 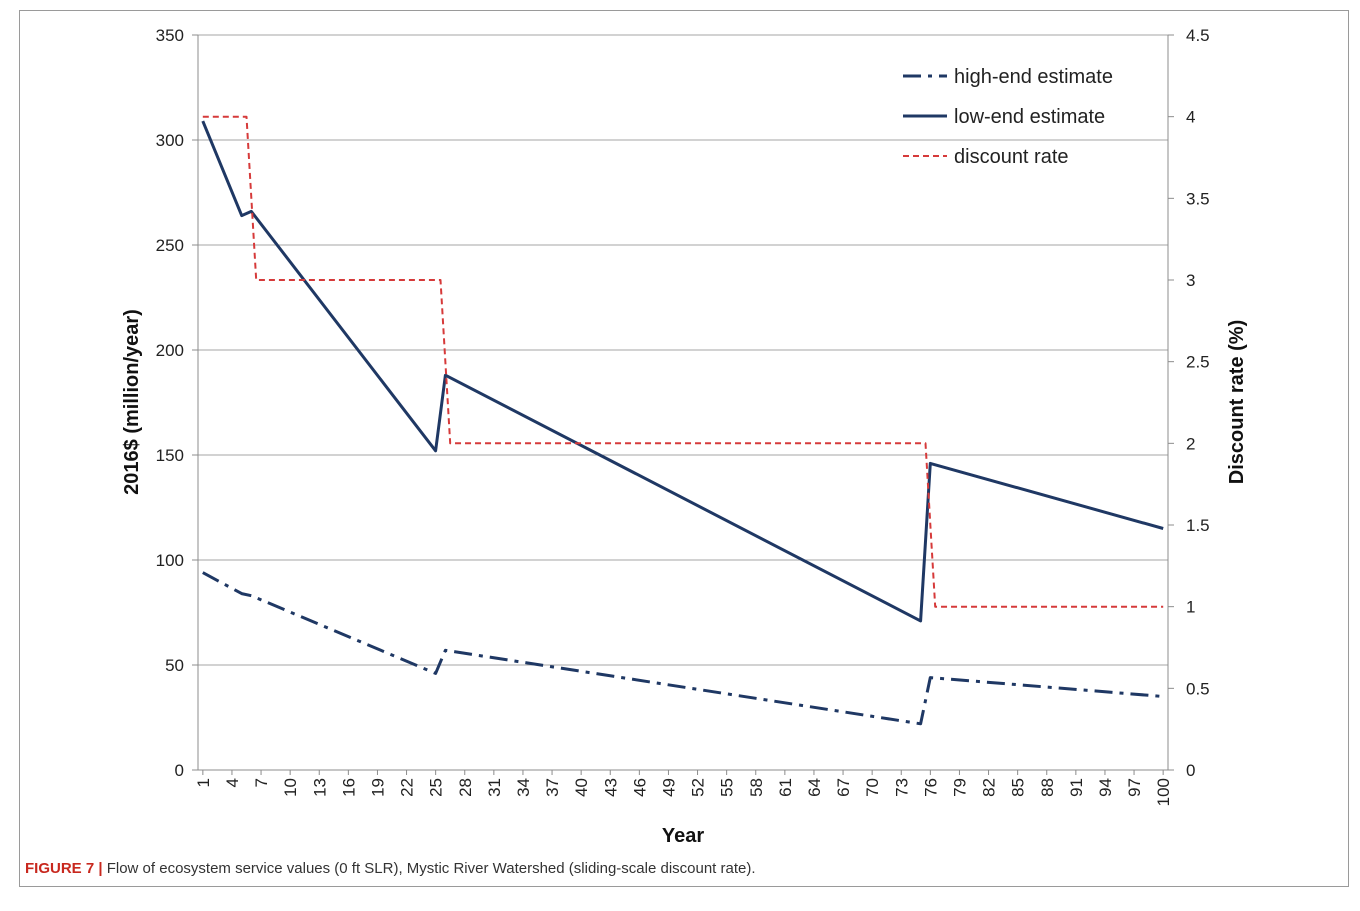 I want to click on x-tick-label: 37, so click(x=552, y=787).